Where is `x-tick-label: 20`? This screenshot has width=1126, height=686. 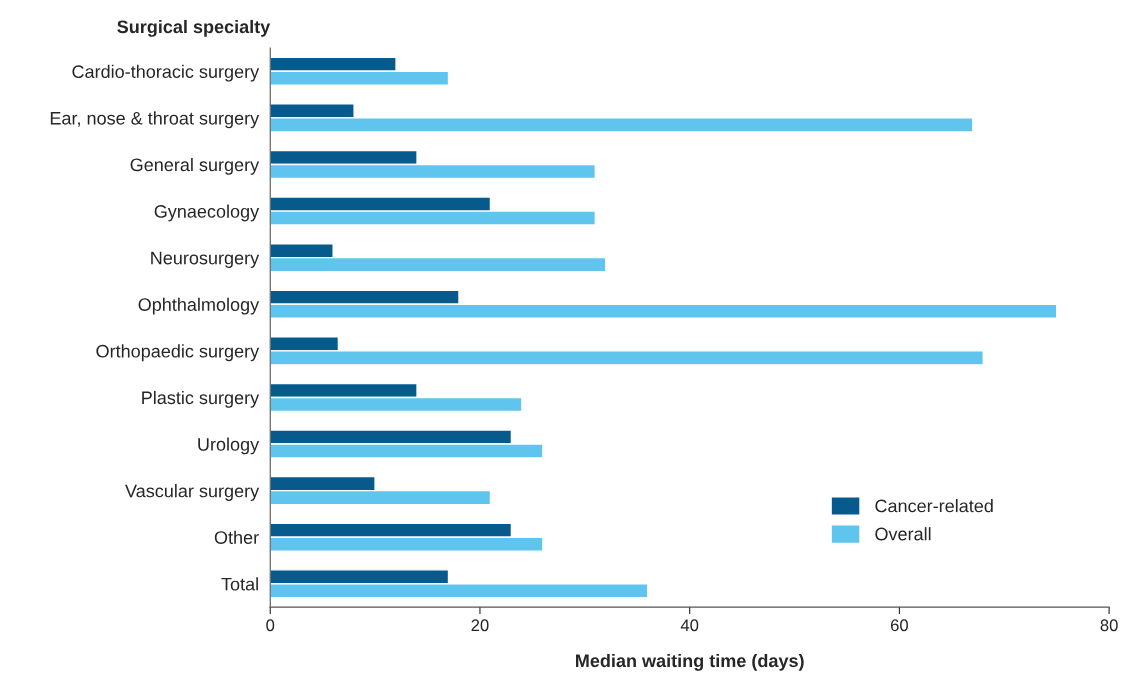 x-tick-label: 20 is located at coordinates (480, 625).